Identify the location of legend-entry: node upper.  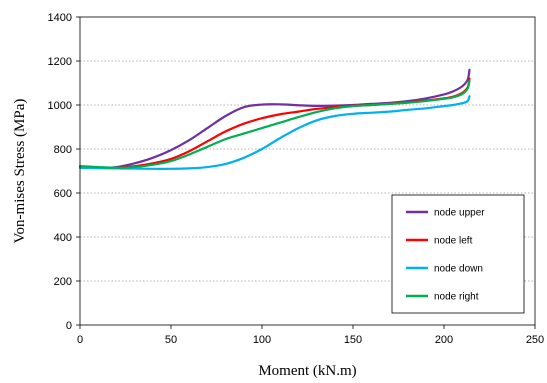
(445, 213).